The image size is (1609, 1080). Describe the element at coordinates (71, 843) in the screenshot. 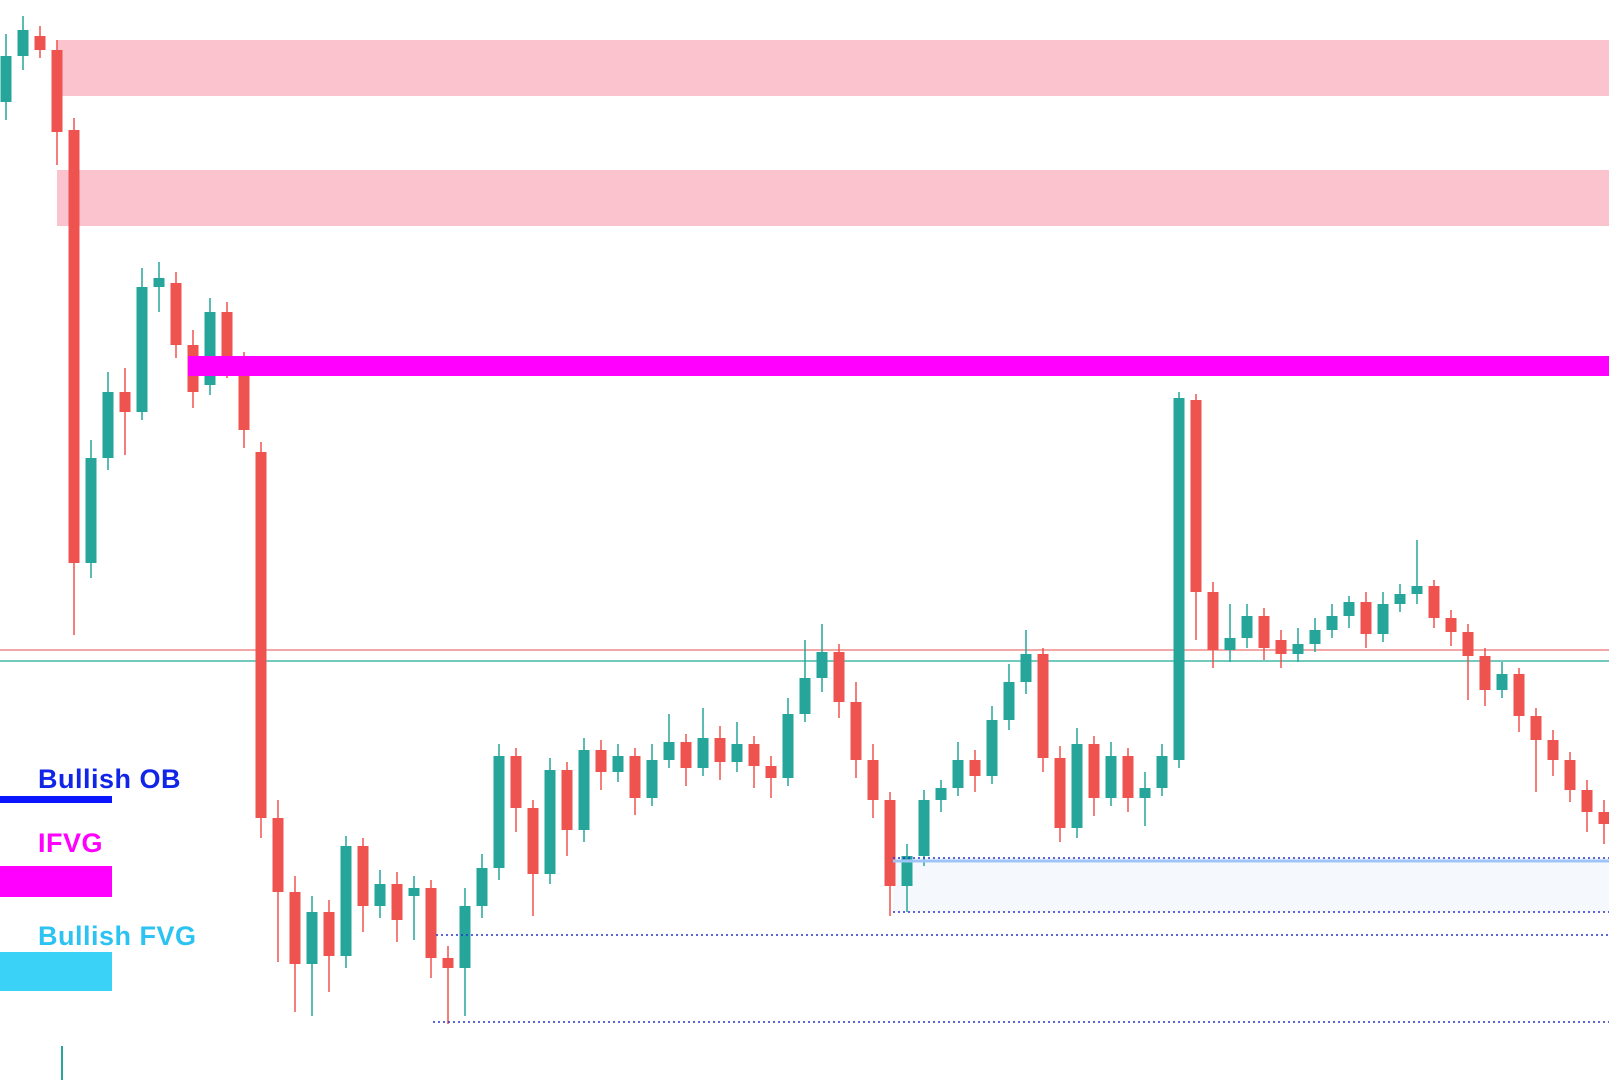

I see `ifvg-label: IFVG` at that location.